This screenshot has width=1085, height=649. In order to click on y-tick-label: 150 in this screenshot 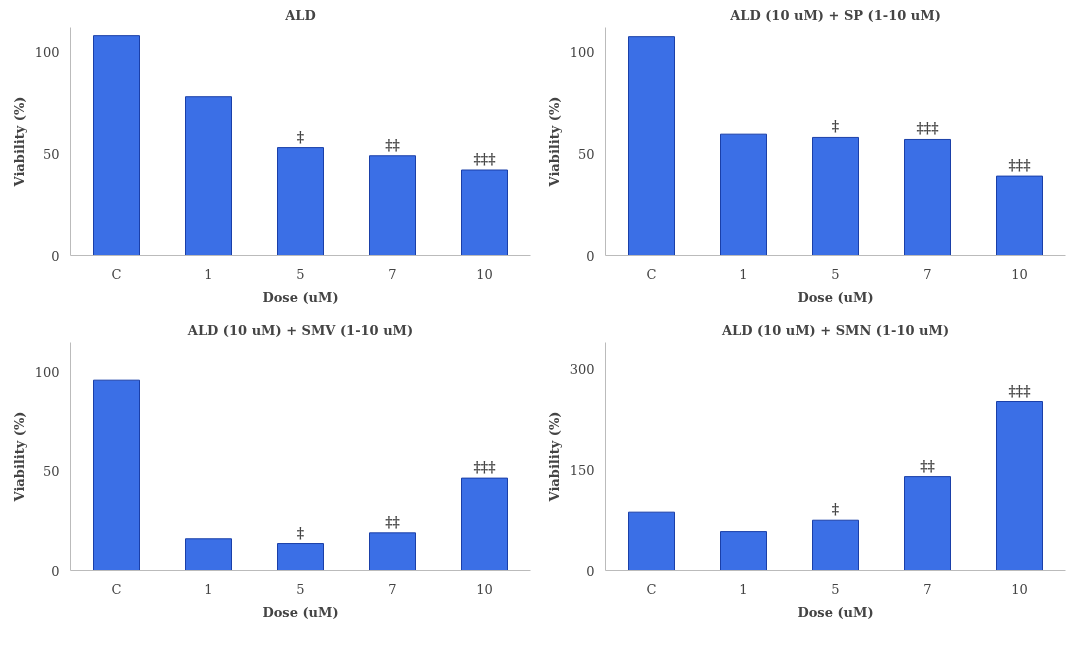, I will do `click(582, 470)`.